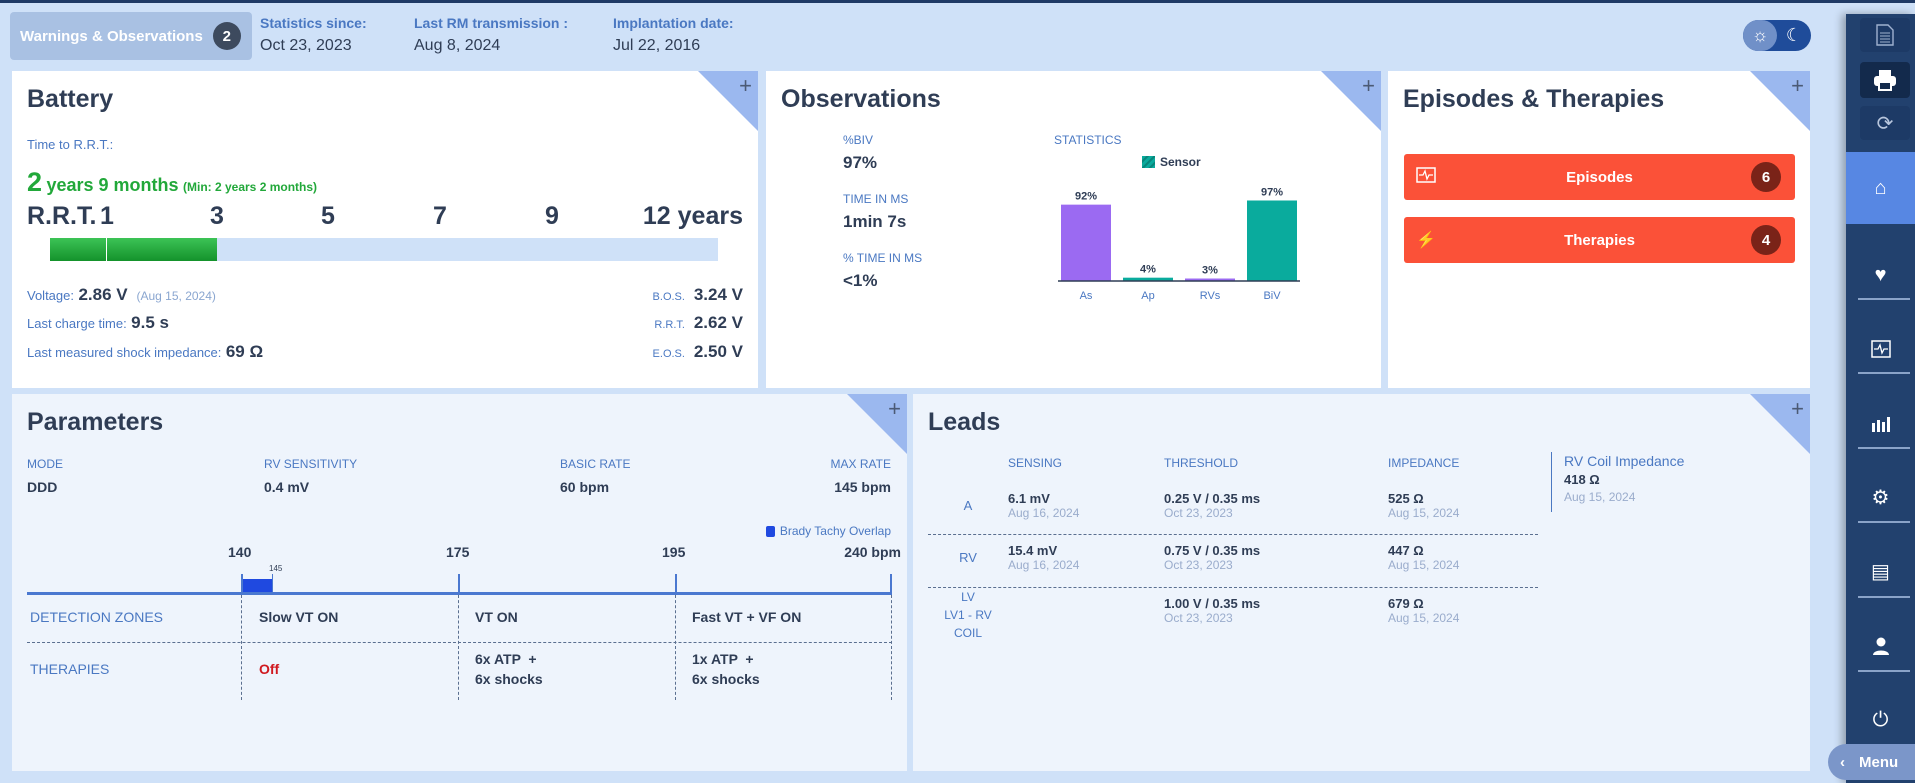 This screenshot has height=783, width=1915. I want to click on category-label: BiV, so click(1272, 296).